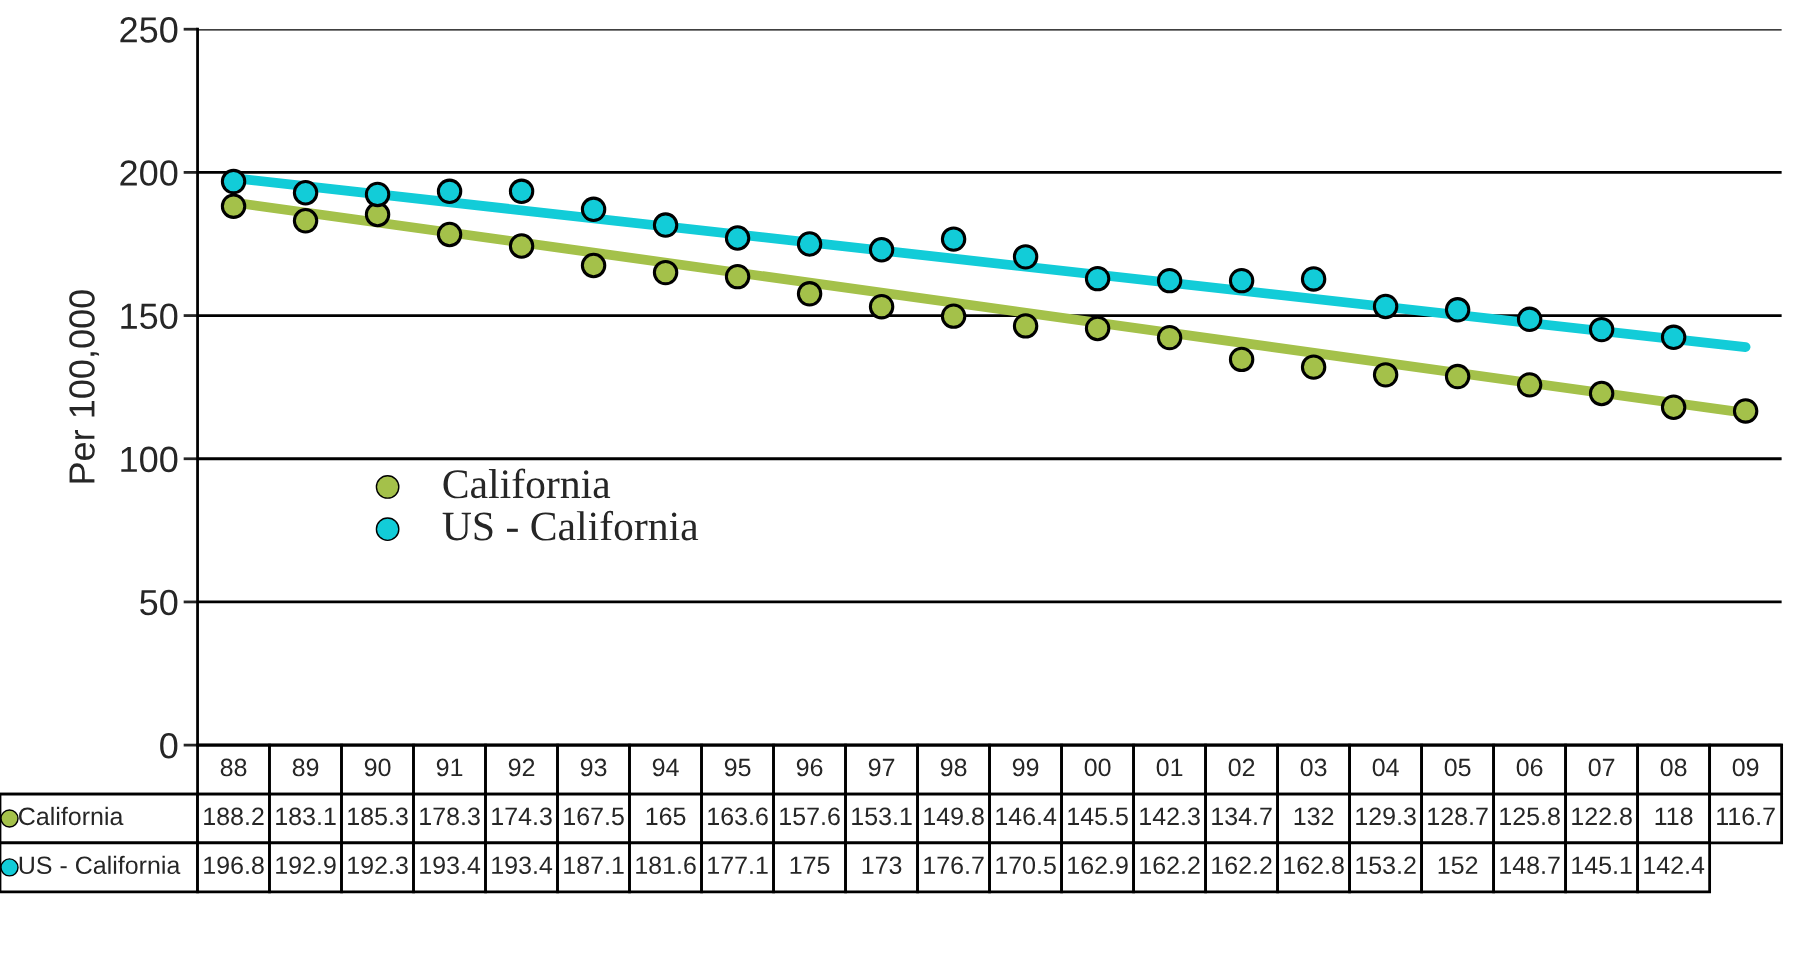 The height and width of the screenshot is (974, 1796). What do you see at coordinates (378, 865) in the screenshot?
I see `data-label: 192.3` at bounding box center [378, 865].